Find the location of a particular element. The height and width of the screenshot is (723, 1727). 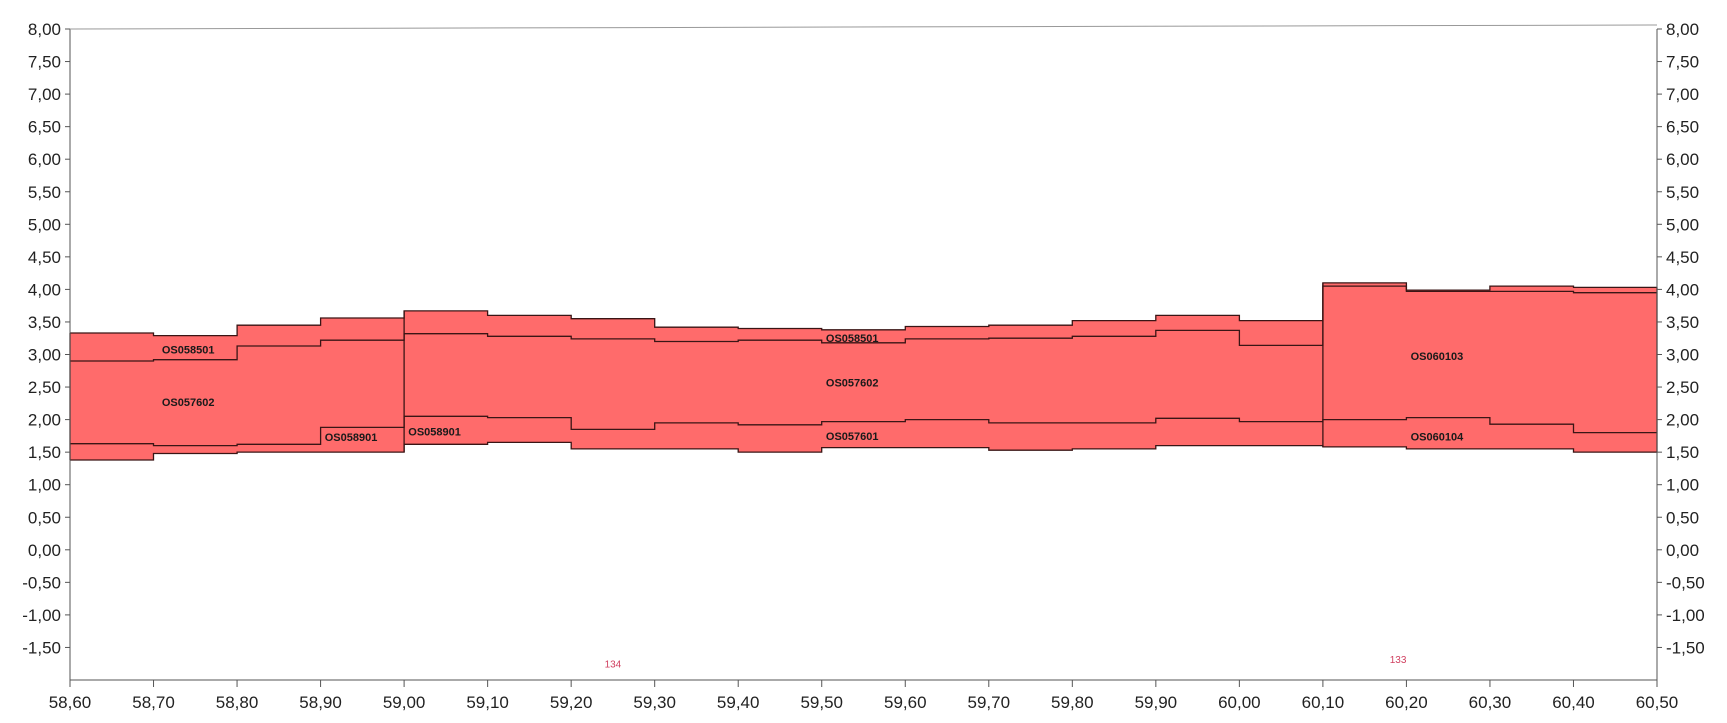

y-tick-label-left: 5,50 is located at coordinates (44, 192).